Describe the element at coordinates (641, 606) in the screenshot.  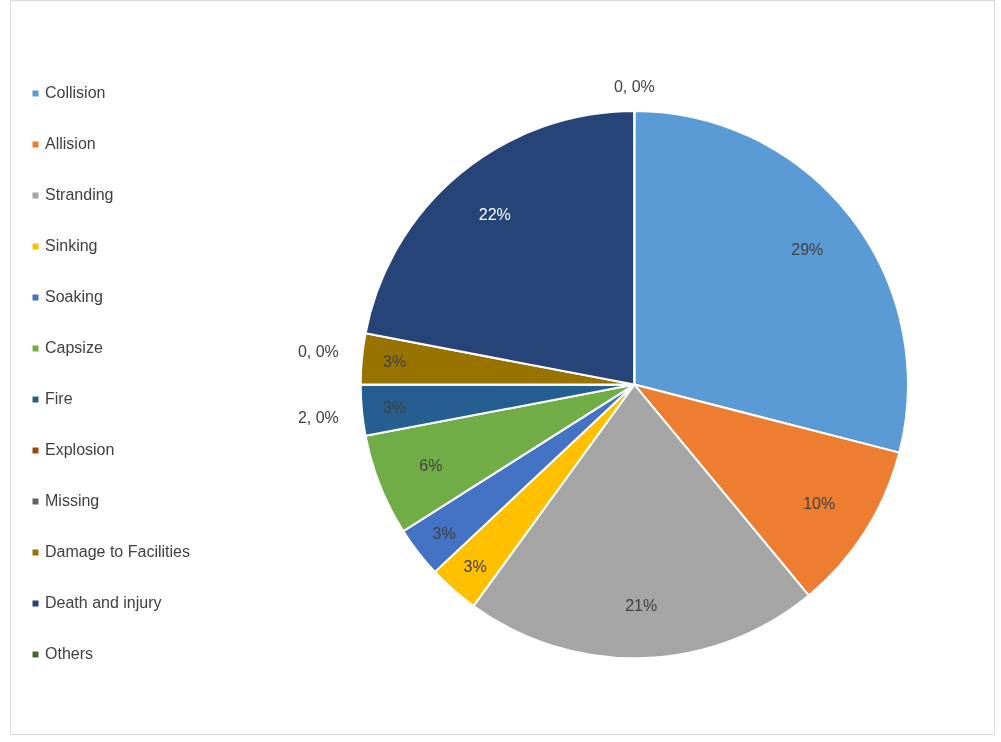
I see `data-label: 21%` at that location.